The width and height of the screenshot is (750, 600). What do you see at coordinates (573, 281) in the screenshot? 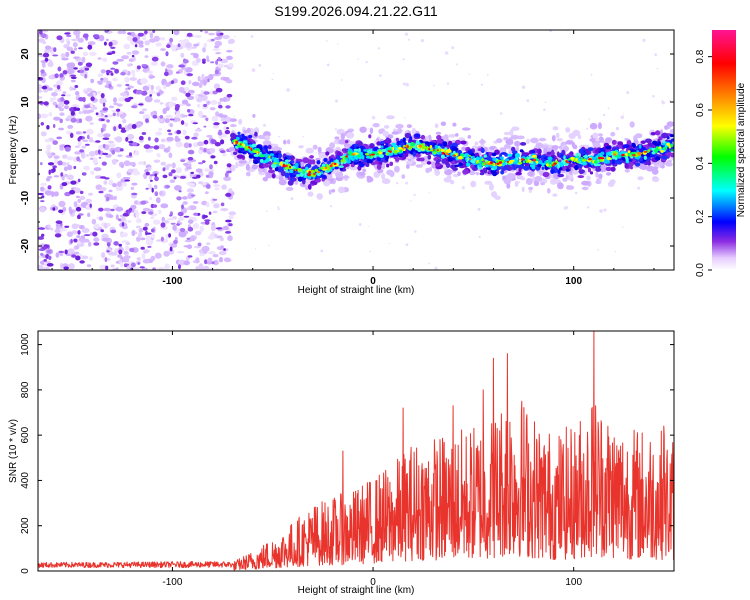
I see `spectrogram-xtick-label: 100` at bounding box center [573, 281].